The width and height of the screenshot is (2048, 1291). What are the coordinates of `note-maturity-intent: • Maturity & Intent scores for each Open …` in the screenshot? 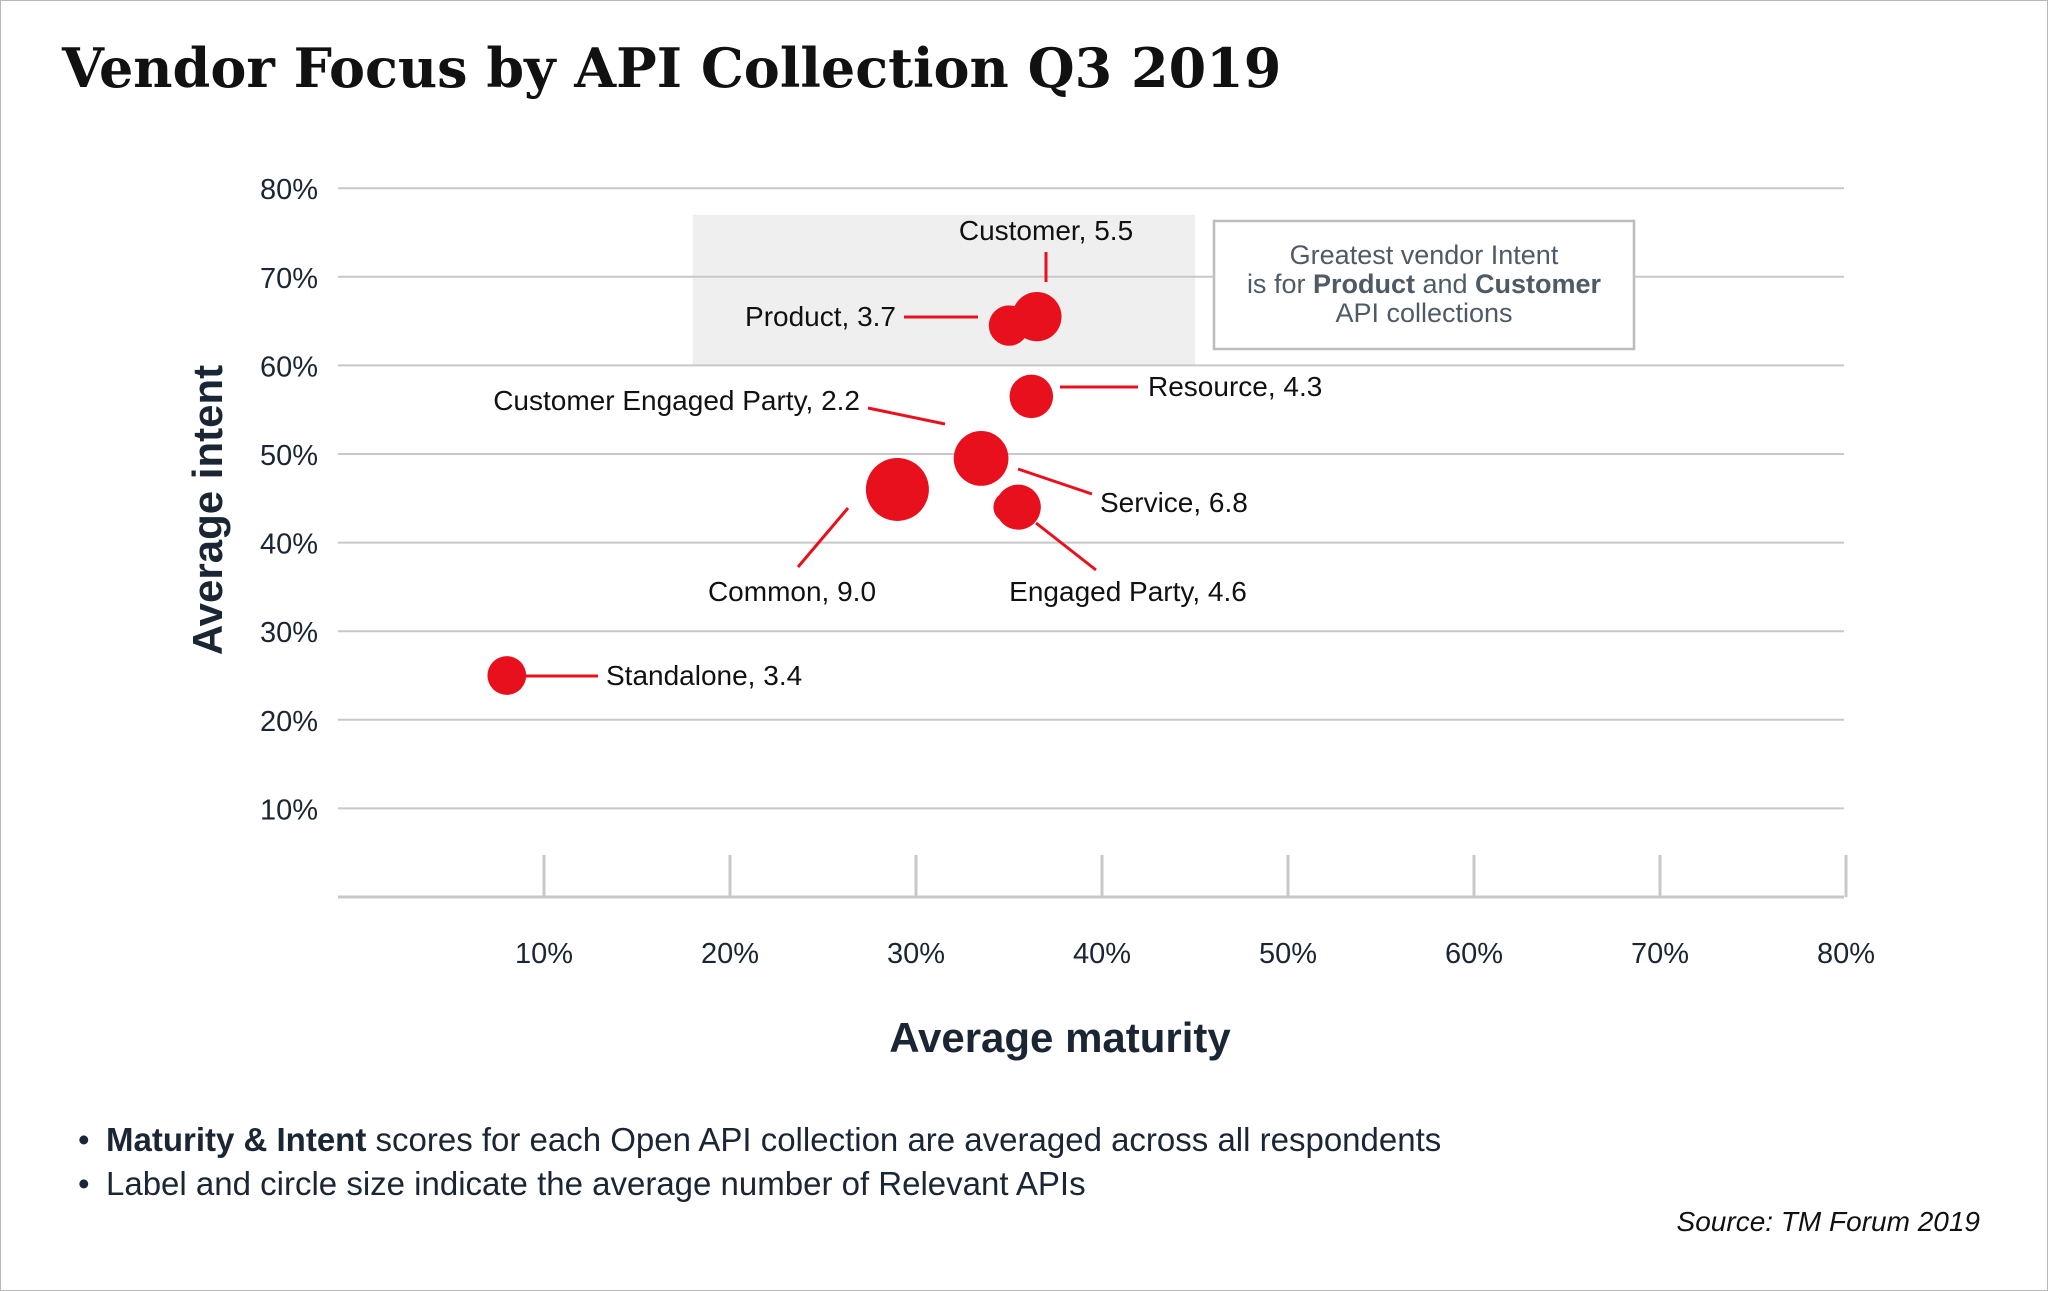 It's located at (759, 1140).